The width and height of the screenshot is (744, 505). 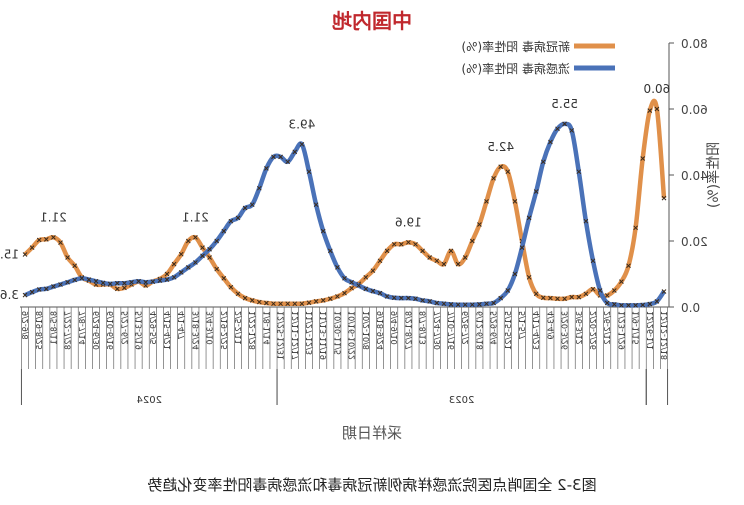 What do you see at coordinates (664, 335) in the screenshot?
I see `x-tick-label: 12/12-12/18` at bounding box center [664, 335].